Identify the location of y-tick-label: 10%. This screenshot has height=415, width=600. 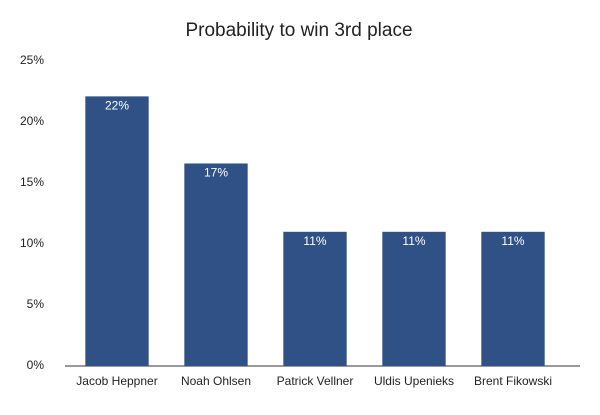
(32, 243).